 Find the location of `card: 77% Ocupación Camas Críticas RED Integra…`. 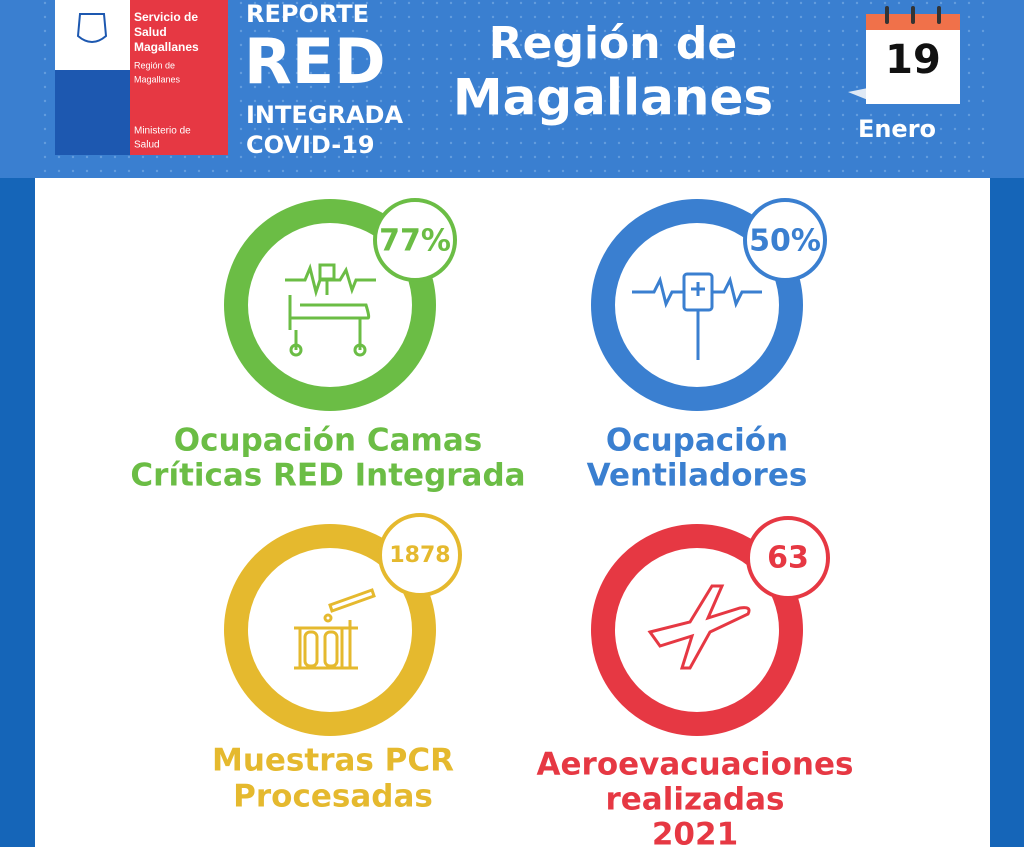

card: 77% Ocupación Camas Críticas RED Integra… is located at coordinates (328, 346).